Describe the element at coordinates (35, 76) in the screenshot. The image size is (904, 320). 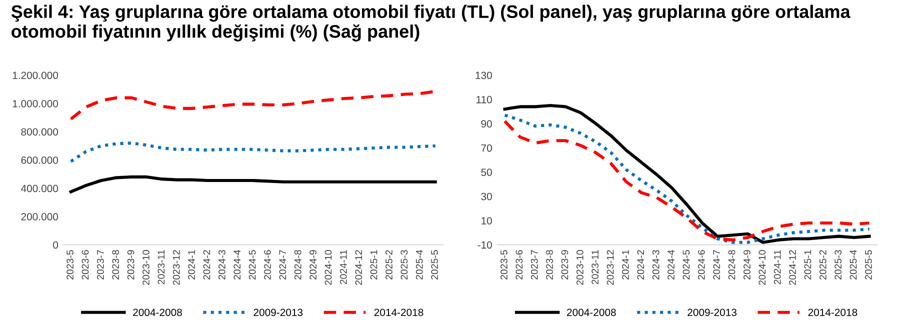
I see `y-tick-label: 1.200.000` at that location.